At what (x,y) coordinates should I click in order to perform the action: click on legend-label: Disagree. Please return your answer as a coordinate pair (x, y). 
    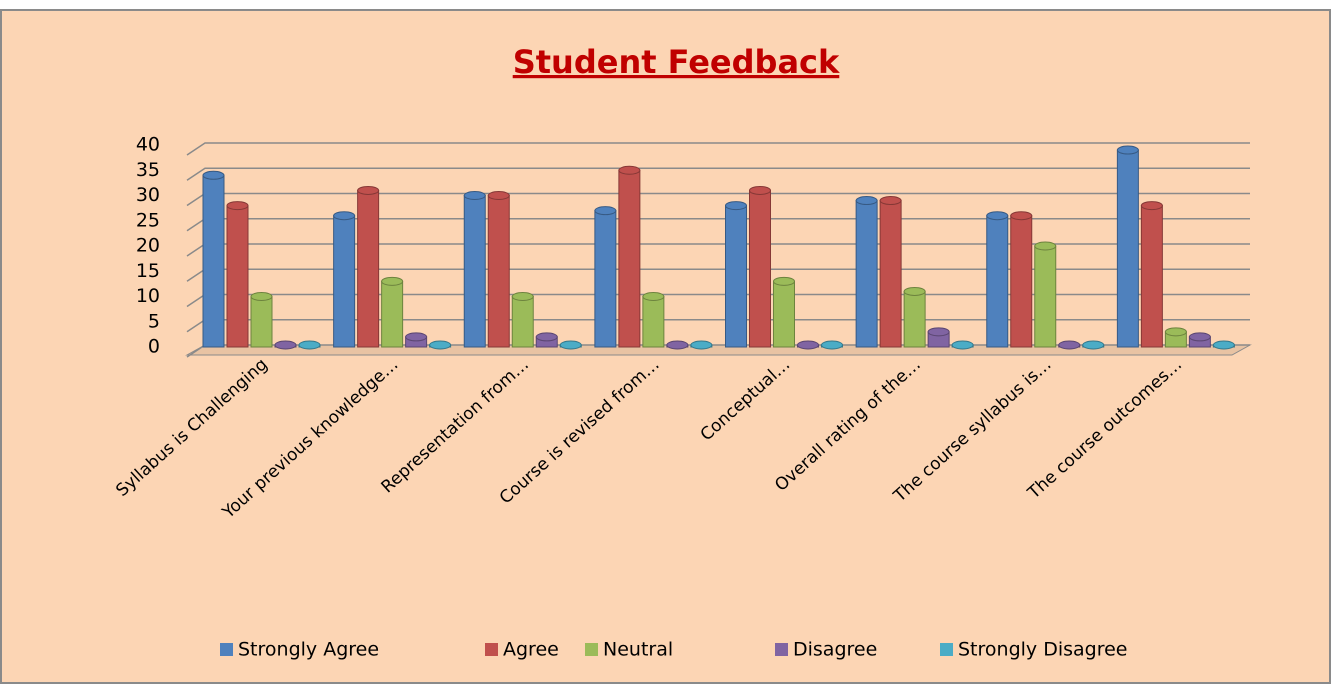
    Looking at the image, I should click on (835, 650).